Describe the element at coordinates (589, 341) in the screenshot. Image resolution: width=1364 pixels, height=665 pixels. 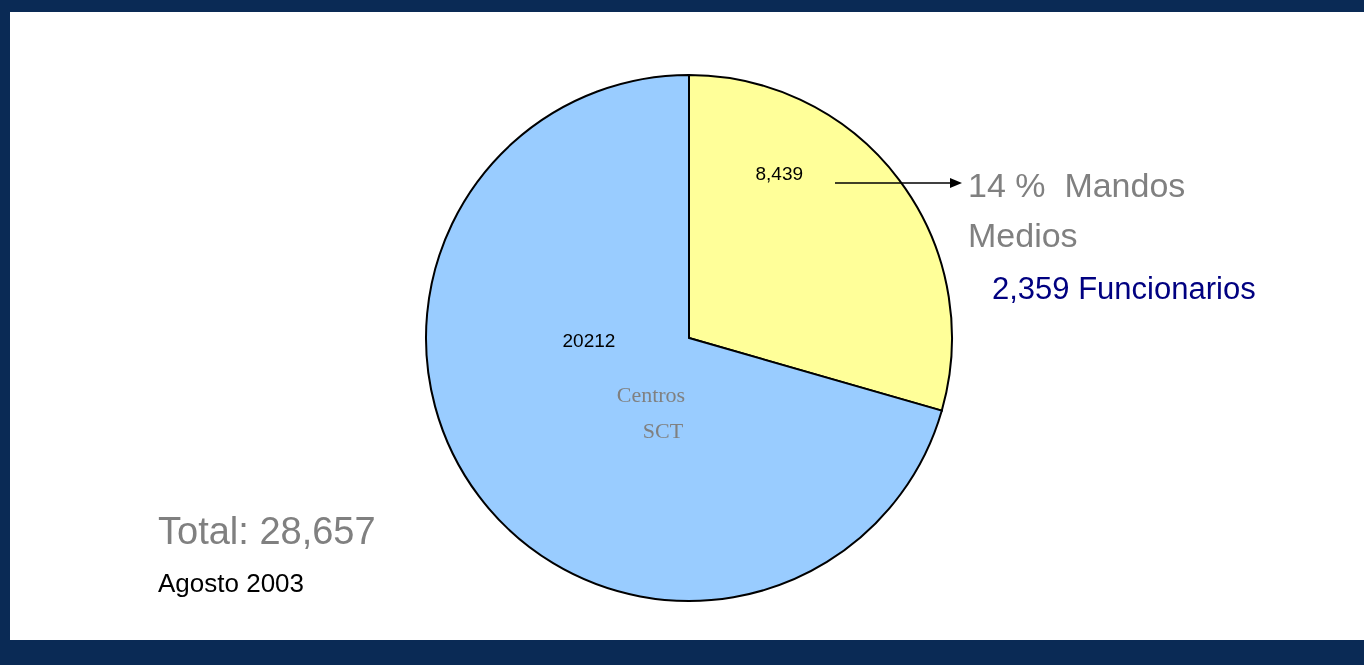
I see `data-label: 20212` at that location.